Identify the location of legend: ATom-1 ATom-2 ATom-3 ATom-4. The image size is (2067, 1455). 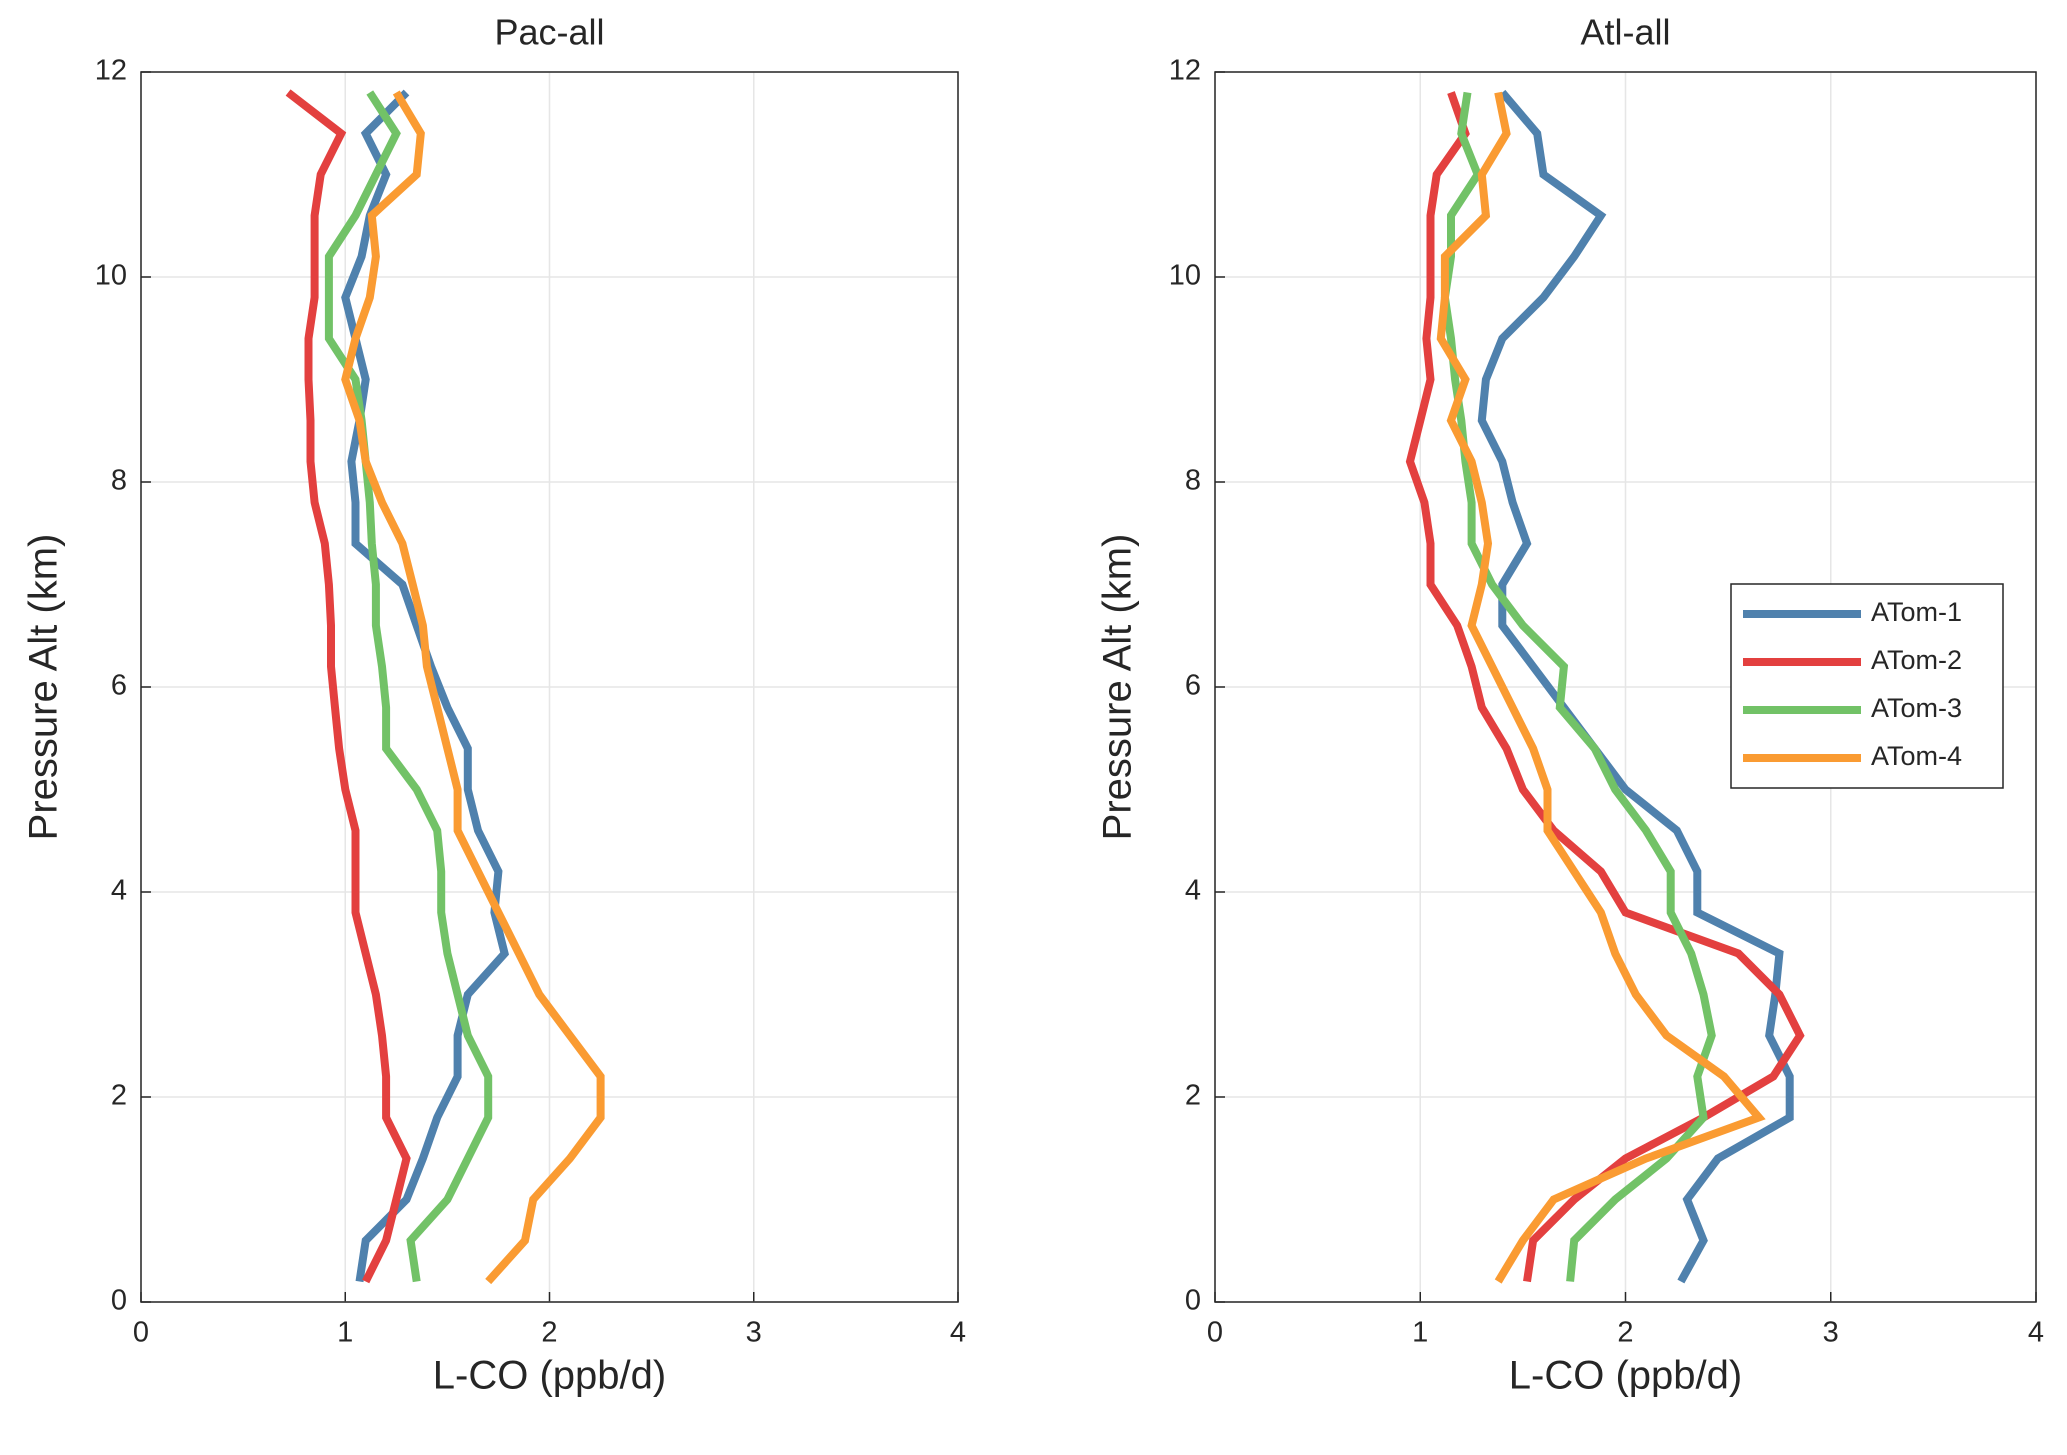
(1867, 686).